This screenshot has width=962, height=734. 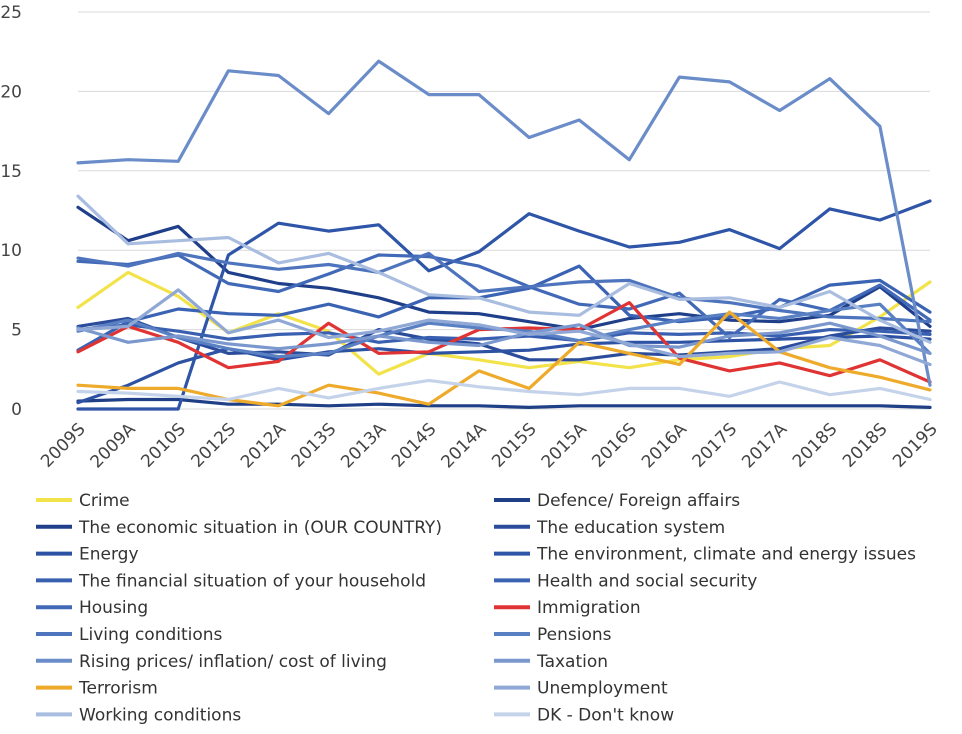 I want to click on legend-item: Crime, so click(x=83, y=501).